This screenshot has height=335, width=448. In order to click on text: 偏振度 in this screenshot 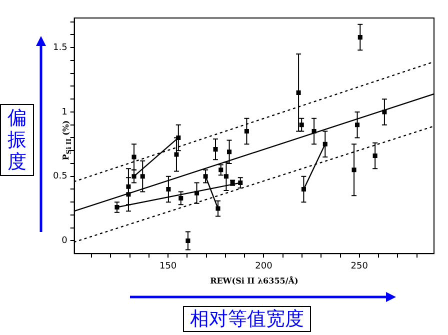, I will do `click(17, 140)`.